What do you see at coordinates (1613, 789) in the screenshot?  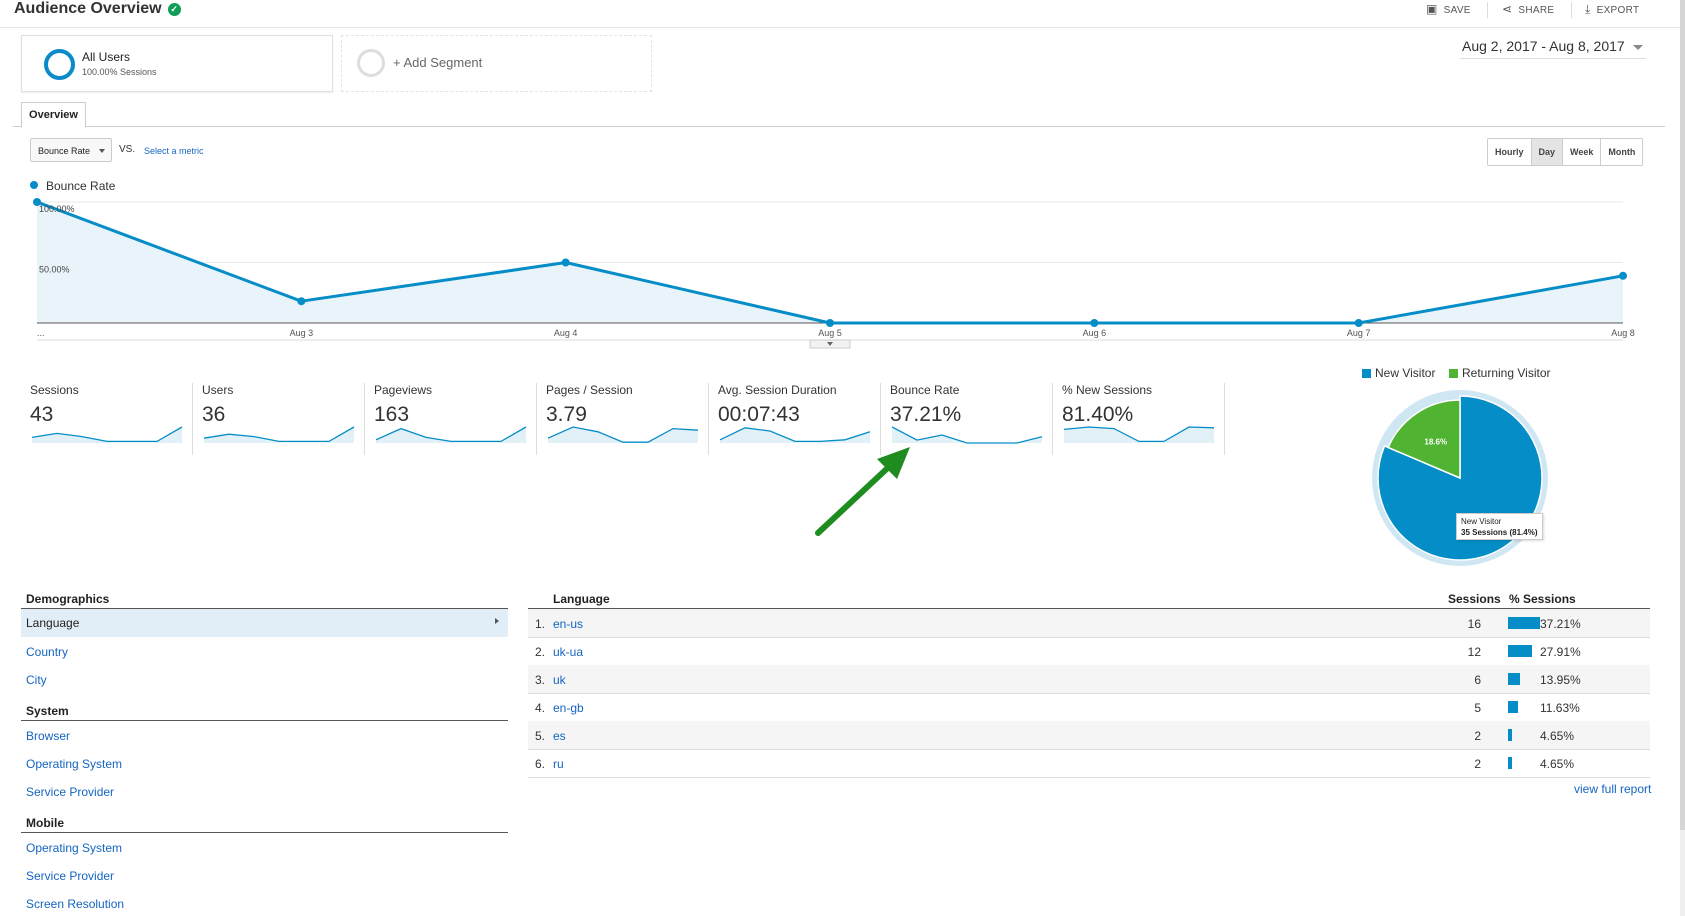 I see `view-full-report-link: view full report` at bounding box center [1613, 789].